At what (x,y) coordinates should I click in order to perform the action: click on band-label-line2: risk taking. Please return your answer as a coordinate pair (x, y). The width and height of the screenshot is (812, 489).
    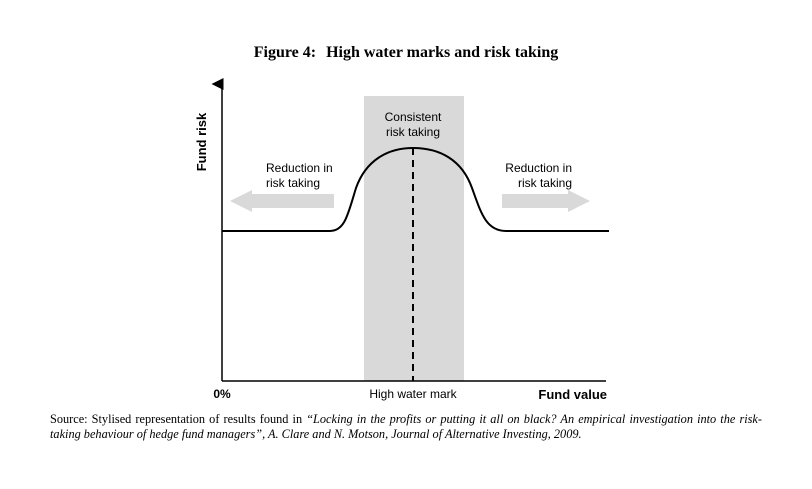
    Looking at the image, I should click on (413, 132).